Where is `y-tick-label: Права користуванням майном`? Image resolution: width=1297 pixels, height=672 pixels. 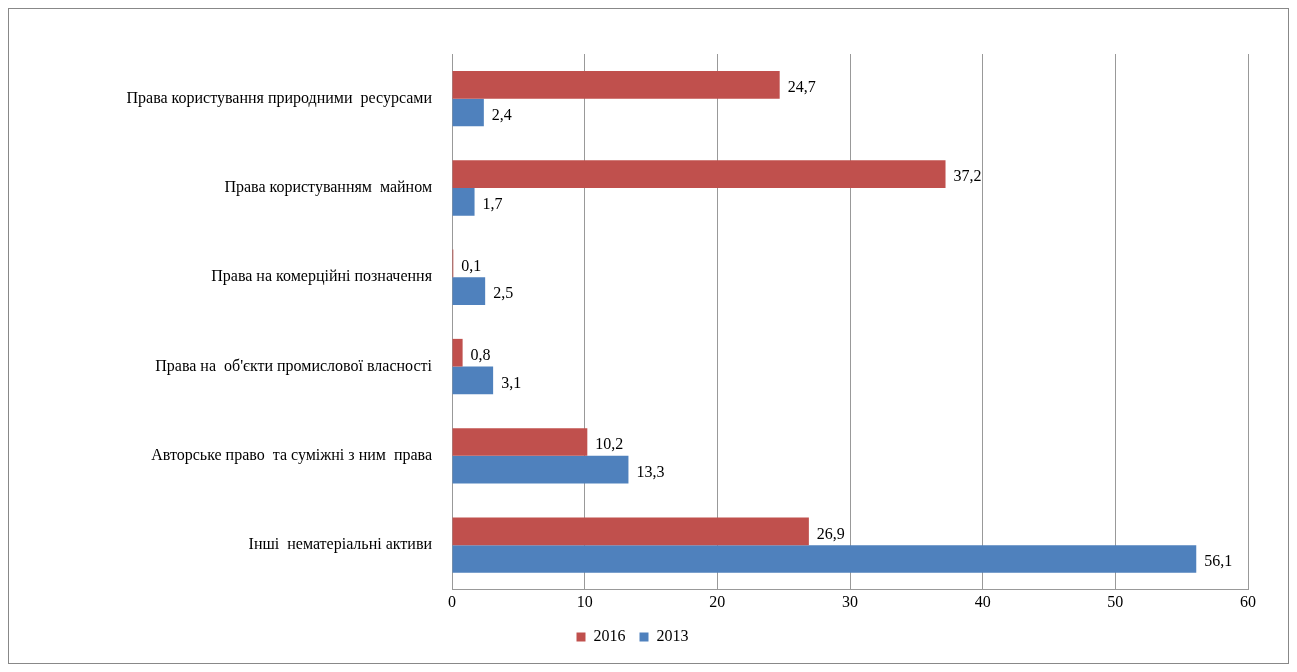 y-tick-label: Права користуванням майном is located at coordinates (328, 187).